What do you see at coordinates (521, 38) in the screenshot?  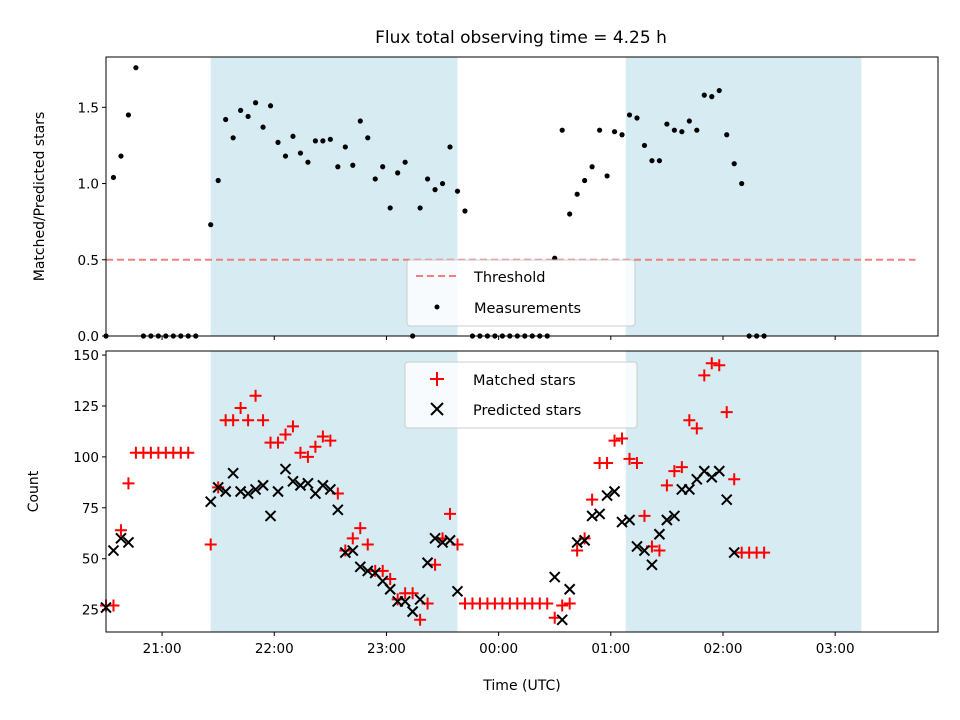 I see `chart-title: Flux total observing time = 4.25 h` at bounding box center [521, 38].